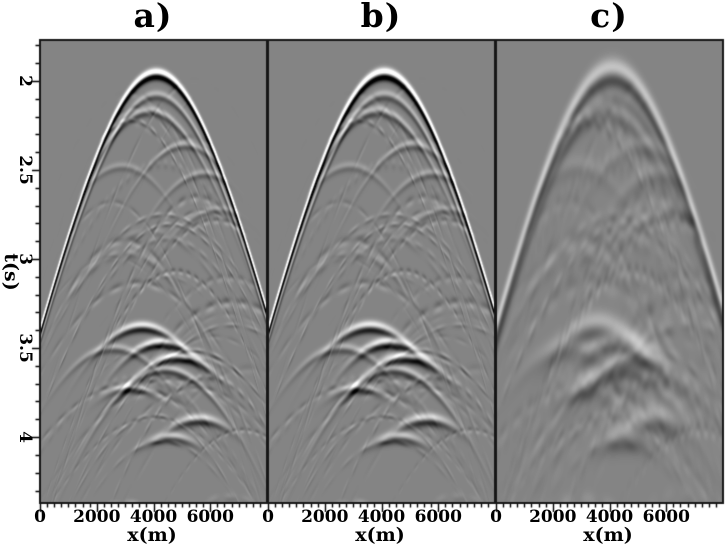 This screenshot has width=728, height=546. Describe the element at coordinates (381, 17) in the screenshot. I see `panel-b-title: b)` at that location.